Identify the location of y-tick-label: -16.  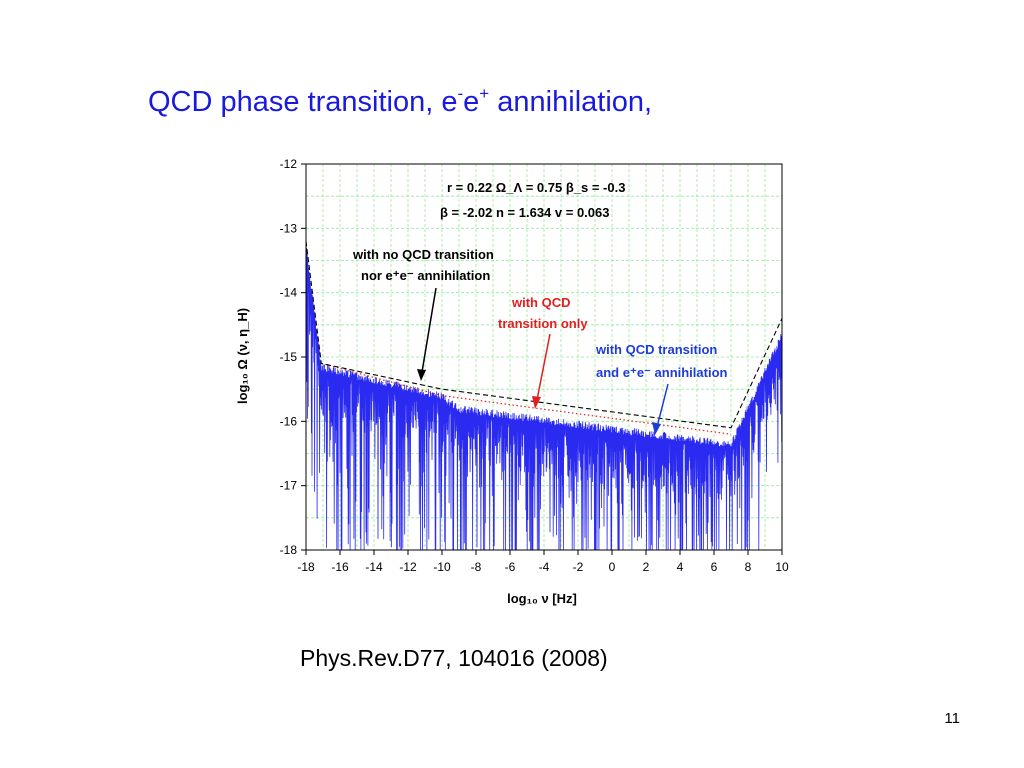
(289, 421).